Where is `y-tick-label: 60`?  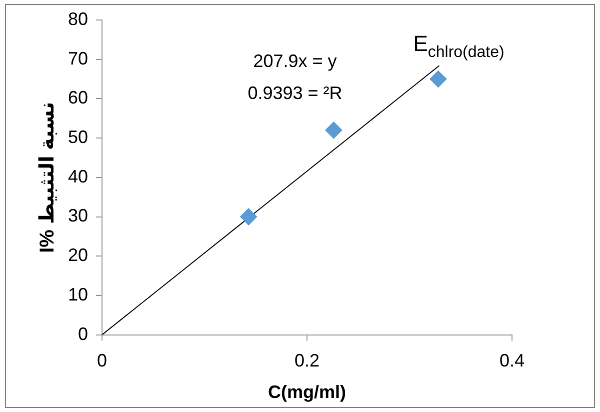 y-tick-label: 60 is located at coordinates (78, 98).